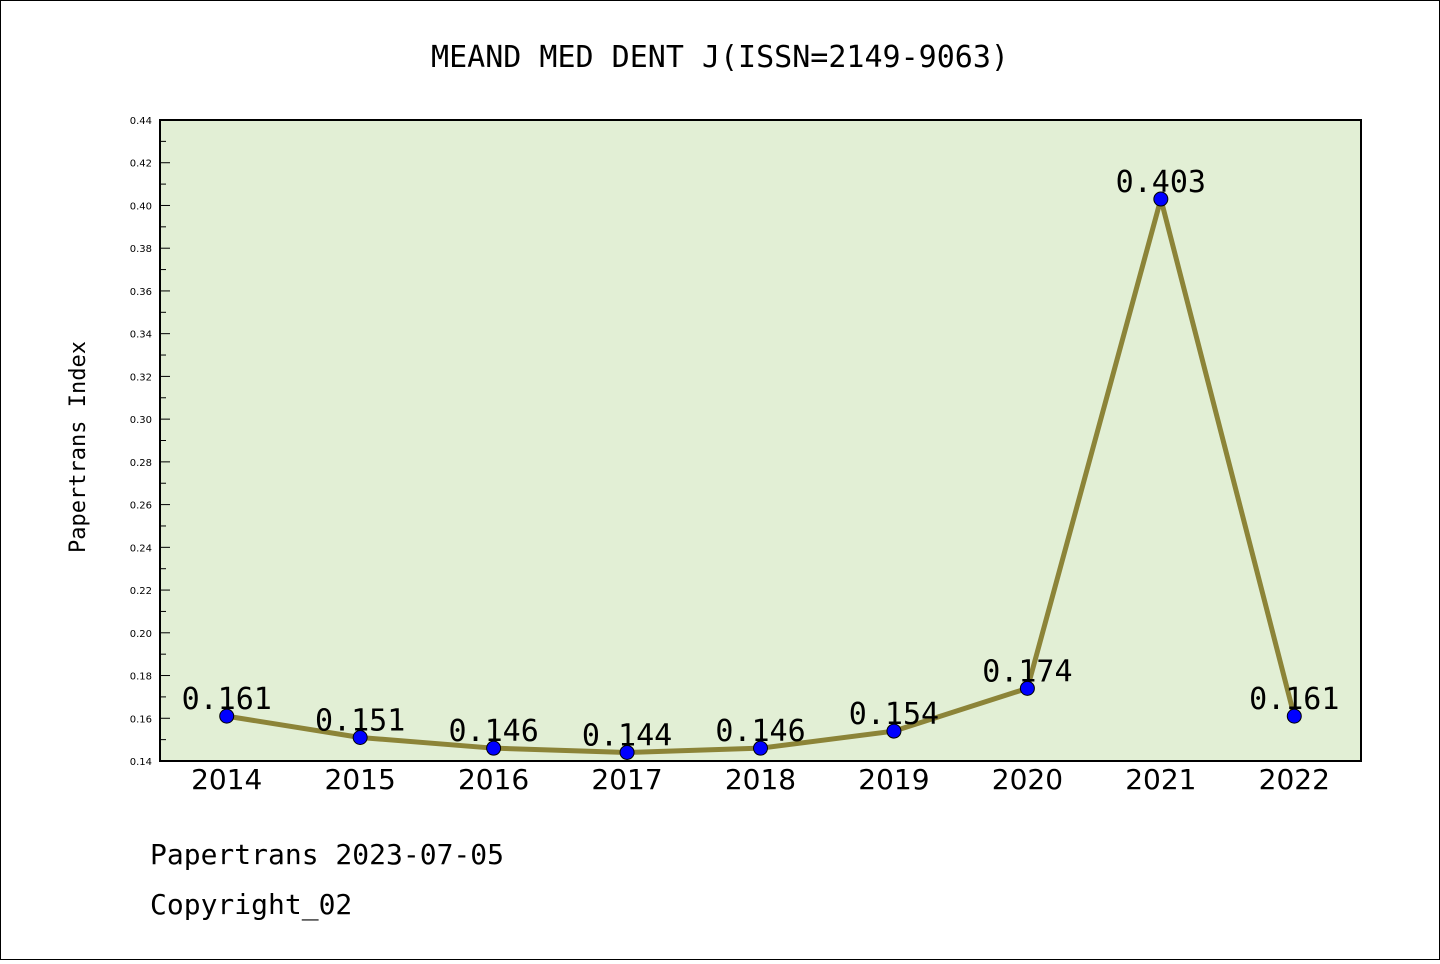  What do you see at coordinates (141, 335) in the screenshot?
I see `y-tick-label: 0.34` at bounding box center [141, 335].